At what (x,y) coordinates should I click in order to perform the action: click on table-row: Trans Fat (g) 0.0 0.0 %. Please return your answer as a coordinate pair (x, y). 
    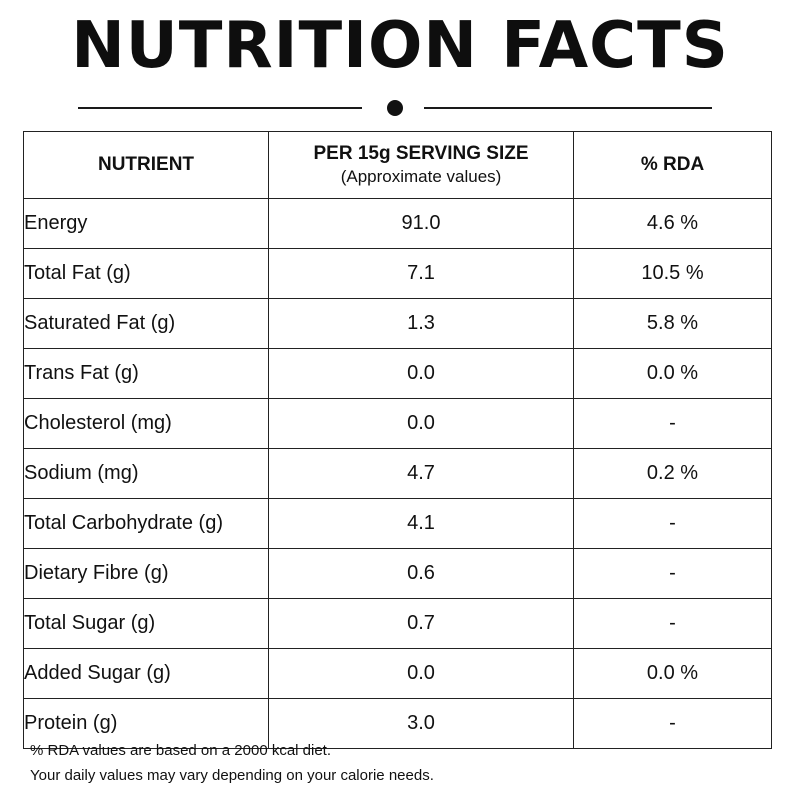
    Looking at the image, I should click on (397, 373).